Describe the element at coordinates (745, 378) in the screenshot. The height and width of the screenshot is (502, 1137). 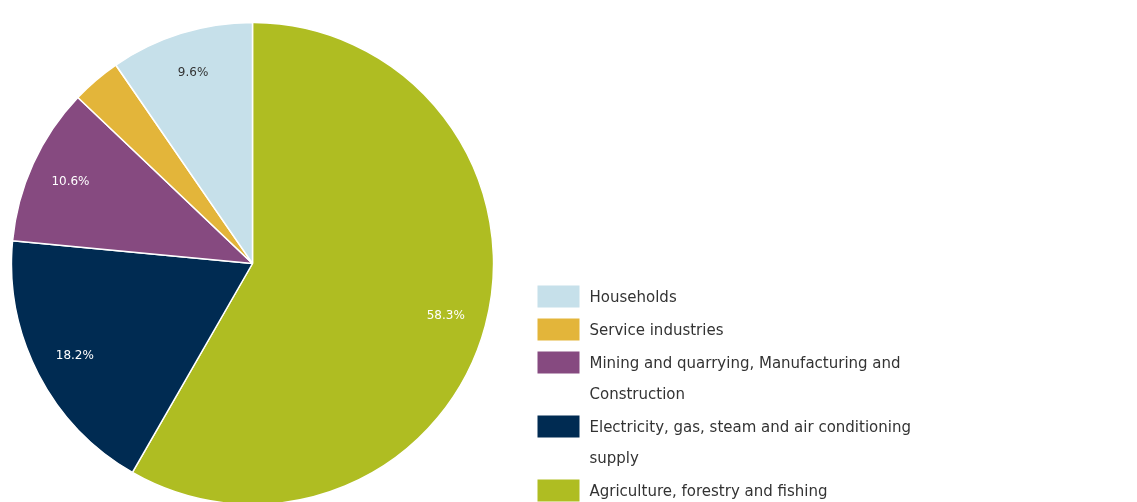
I see `legend-label: Mining and quarrying, Manufacturing and Construction` at that location.